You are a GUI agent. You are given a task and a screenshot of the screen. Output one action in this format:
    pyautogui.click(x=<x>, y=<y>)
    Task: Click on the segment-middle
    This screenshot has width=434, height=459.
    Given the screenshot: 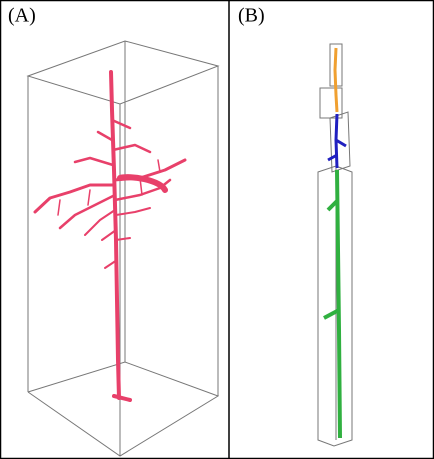 What is the action you would take?
    pyautogui.click(x=337, y=141)
    